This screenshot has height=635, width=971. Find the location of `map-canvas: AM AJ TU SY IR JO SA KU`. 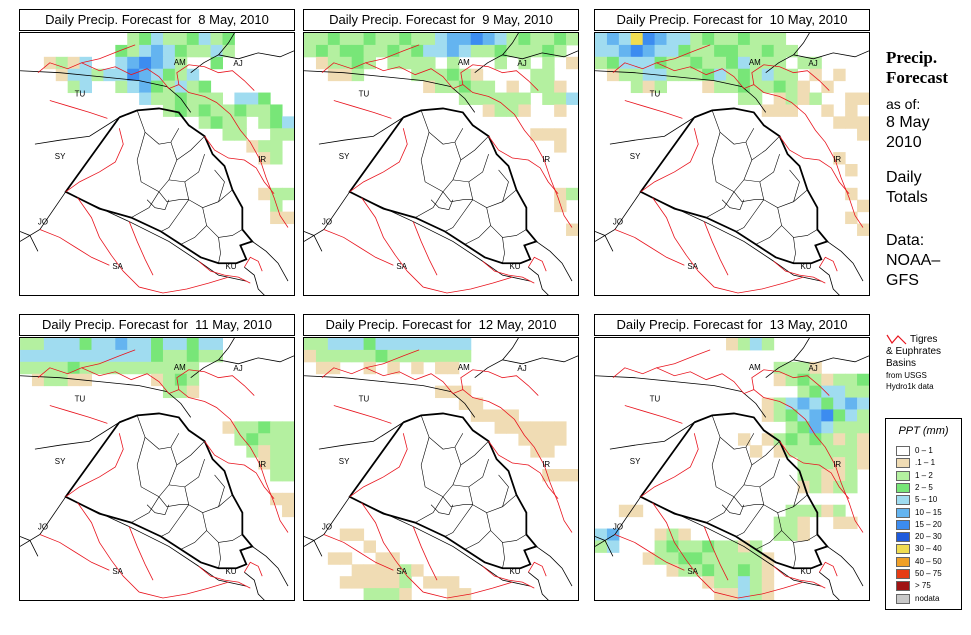

map-canvas: AM AJ TU SY IR JO SA KU is located at coordinates (441, 164).